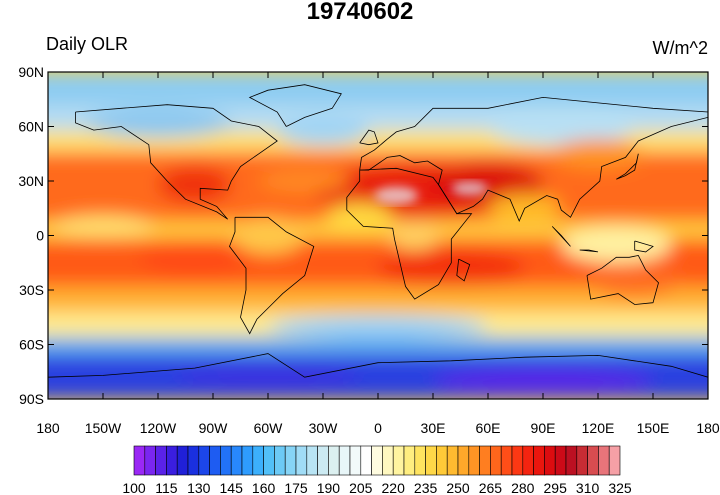 The height and width of the screenshot is (495, 720). What do you see at coordinates (588, 487) in the screenshot?
I see `colorbar-label: 310` at bounding box center [588, 487].